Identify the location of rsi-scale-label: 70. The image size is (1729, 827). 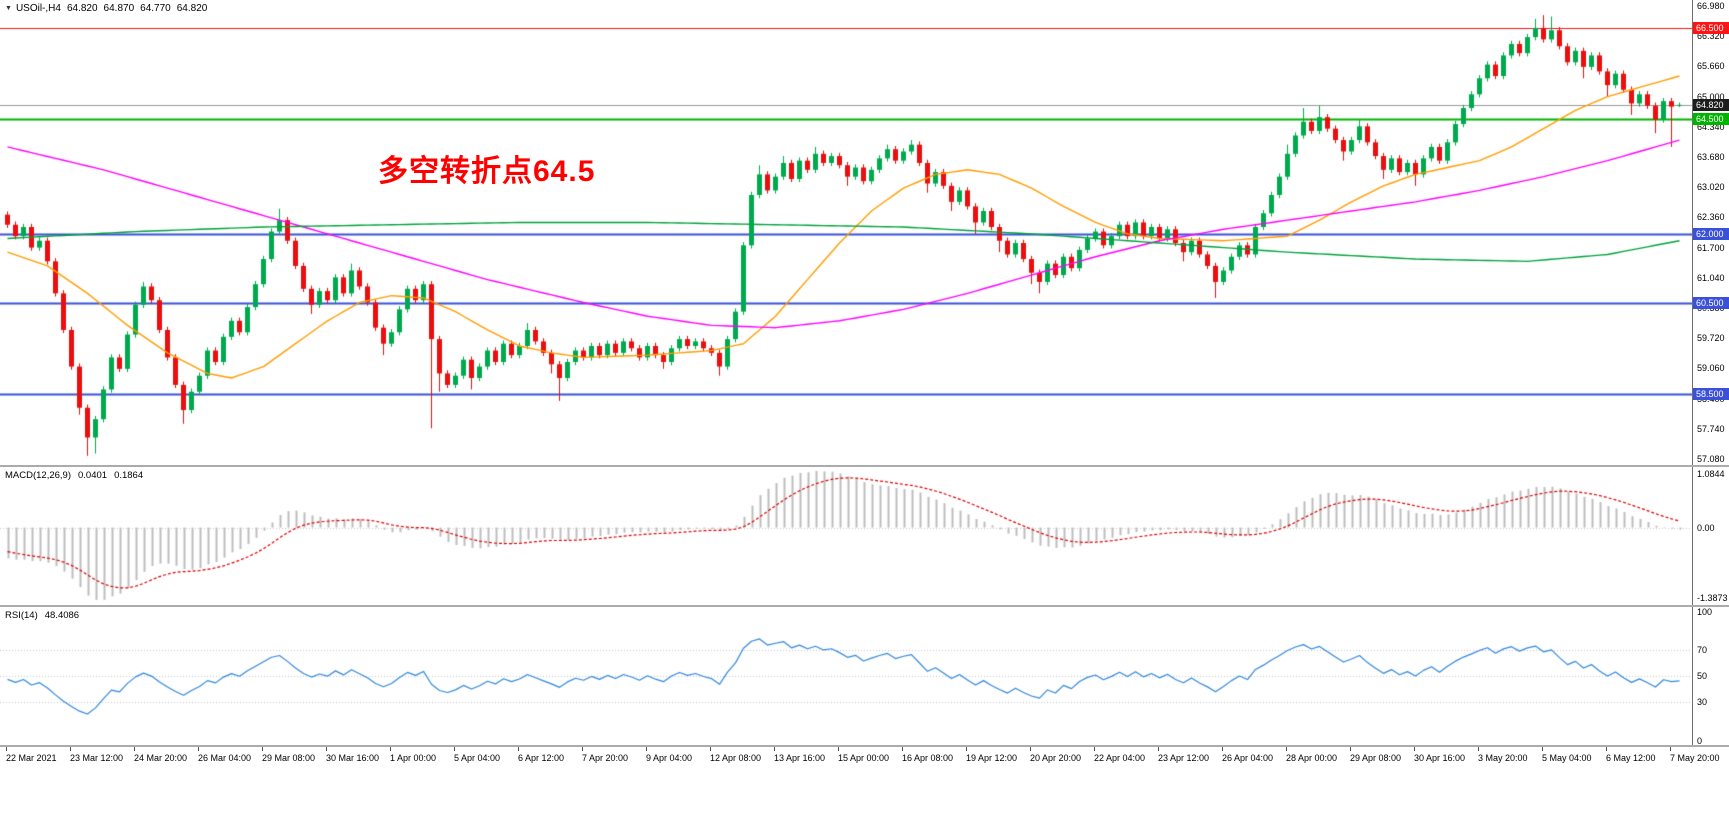
(1702, 650).